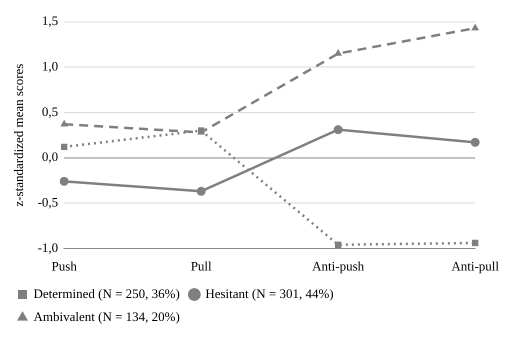  I want to click on y-tick-label: 0,5, so click(50, 111).